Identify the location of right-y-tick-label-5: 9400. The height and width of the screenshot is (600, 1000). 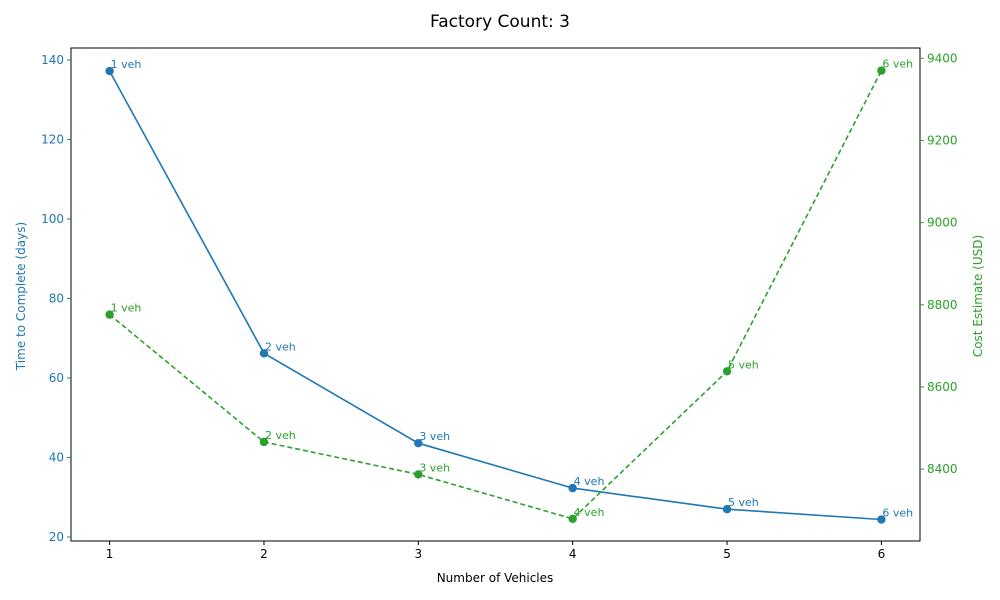
(942, 58).